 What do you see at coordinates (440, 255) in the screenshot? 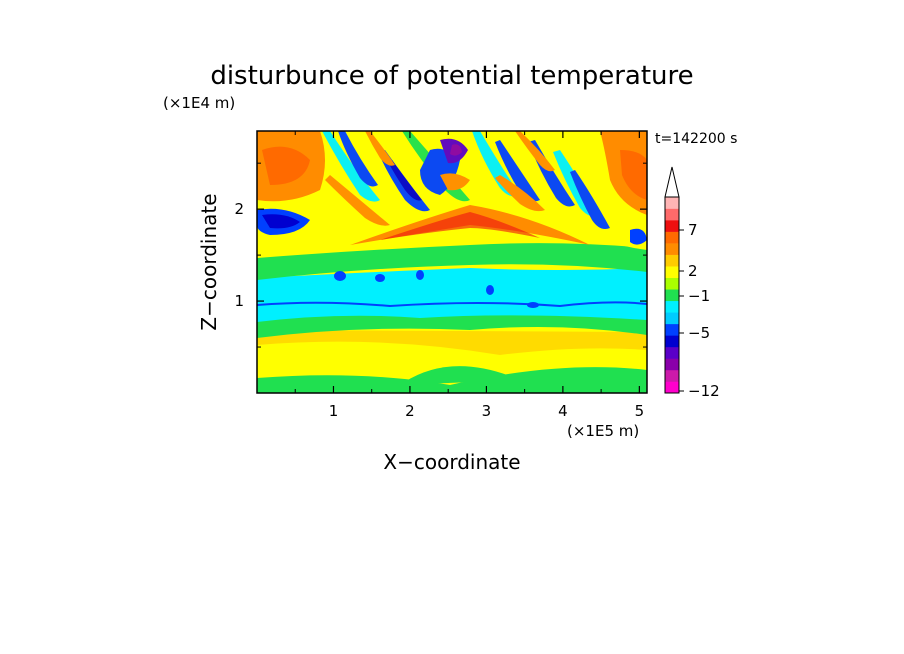
I see `y-axis-ticks: 12` at bounding box center [440, 255].